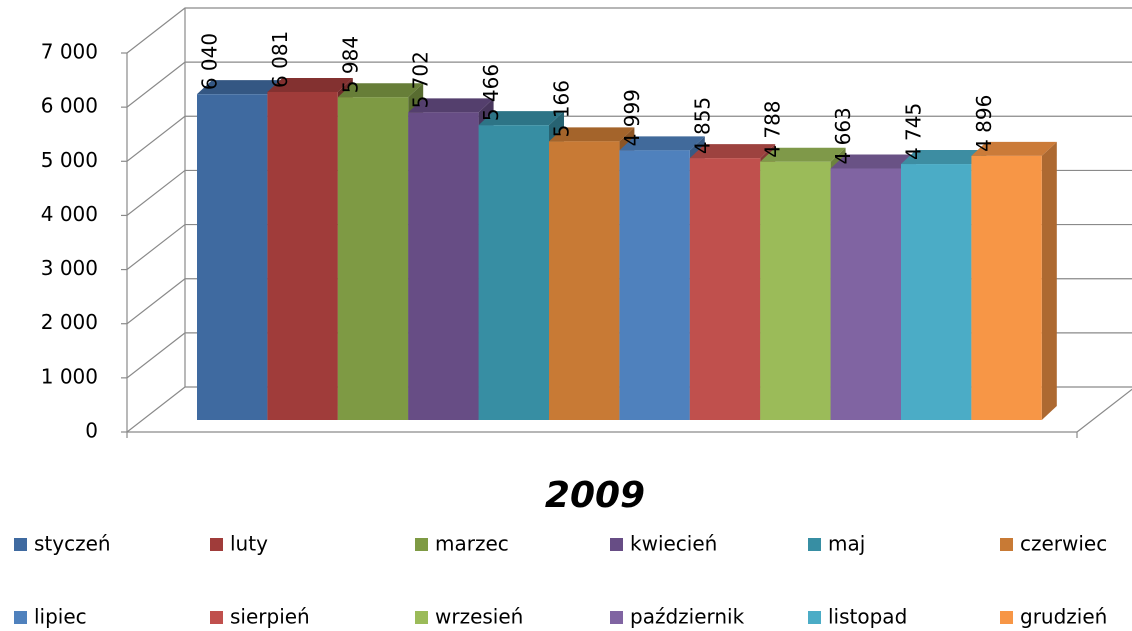  Describe the element at coordinates (984, 123) in the screenshot. I see `value-label: 4 896` at that location.